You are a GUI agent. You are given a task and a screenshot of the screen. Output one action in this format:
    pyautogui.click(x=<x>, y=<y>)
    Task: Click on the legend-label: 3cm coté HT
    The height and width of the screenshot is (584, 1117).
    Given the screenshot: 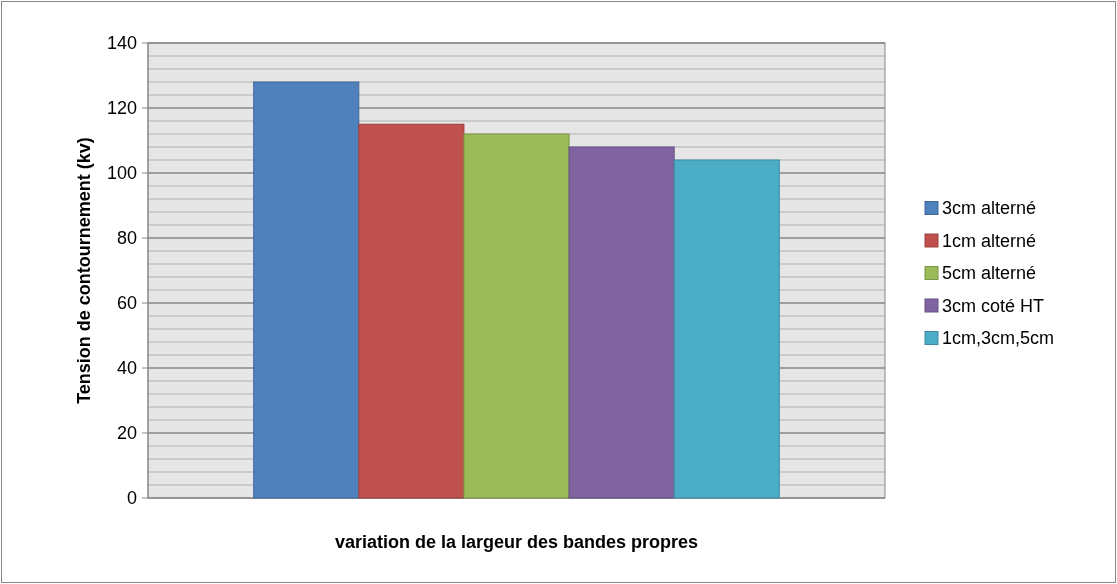 What is the action you would take?
    pyautogui.click(x=993, y=305)
    